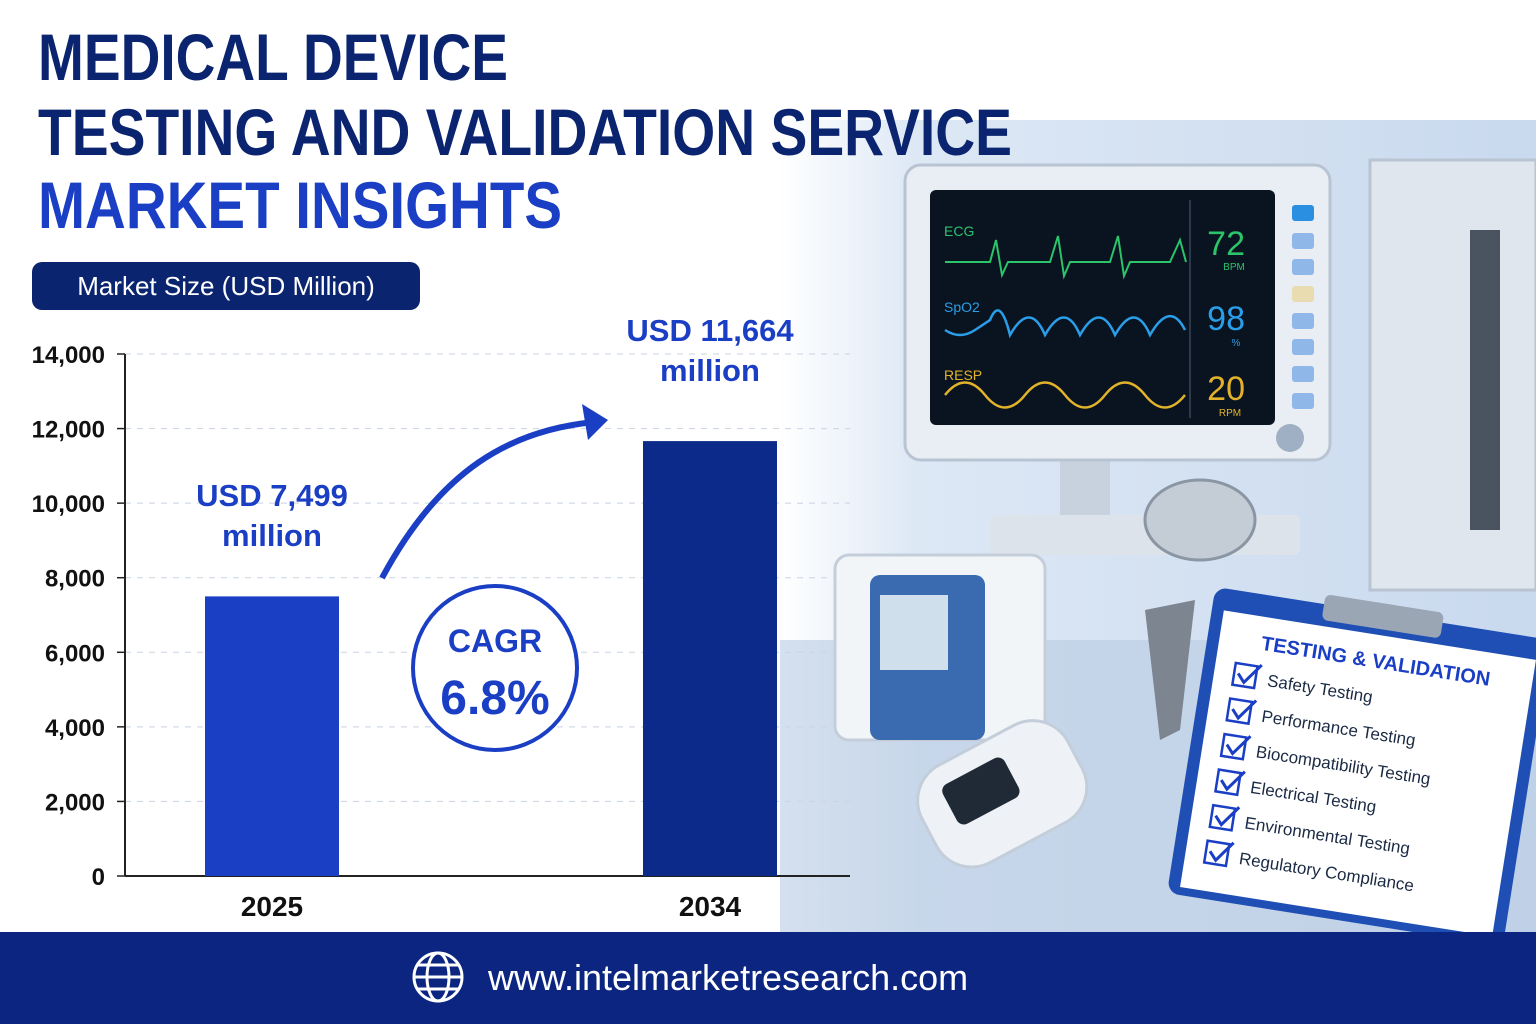 Image resolution: width=1536 pixels, height=1024 pixels. Describe the element at coordinates (1226, 244) in the screenshot. I see `monitor-value: 72` at that location.